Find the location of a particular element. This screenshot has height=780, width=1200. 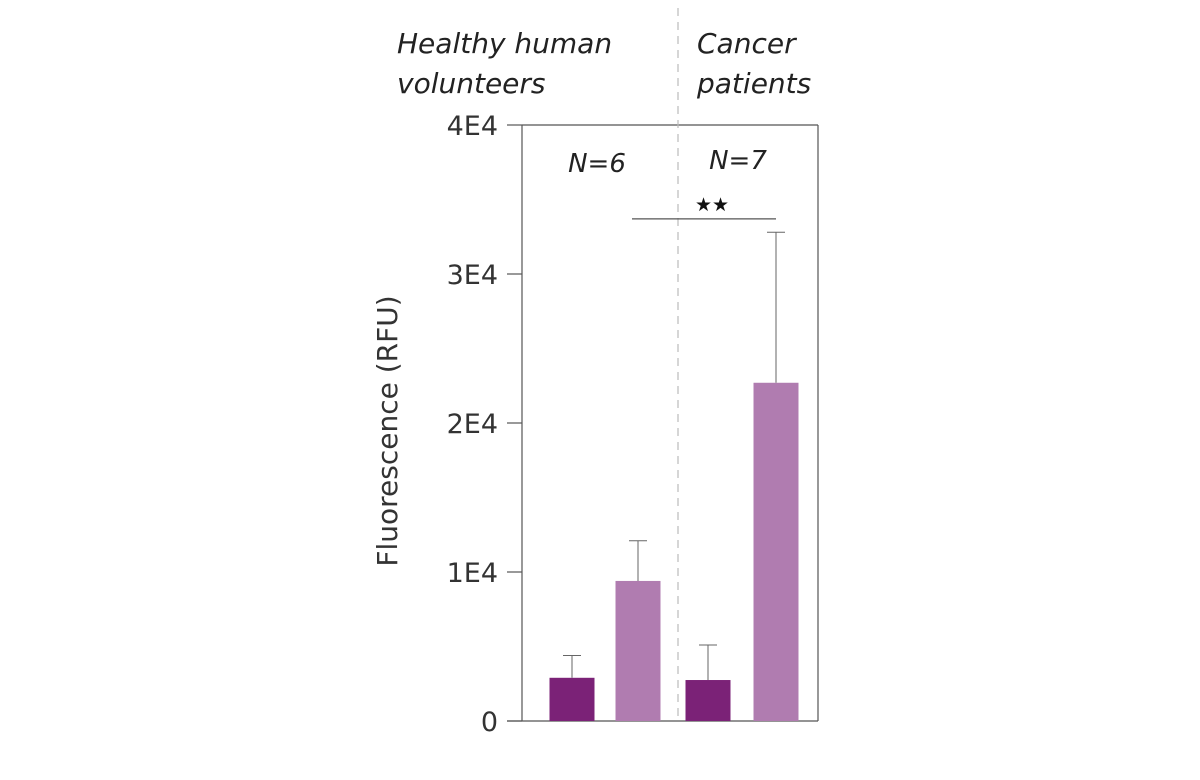

y-axis-label: Fluorescence (RFU) is located at coordinates (387, 430).